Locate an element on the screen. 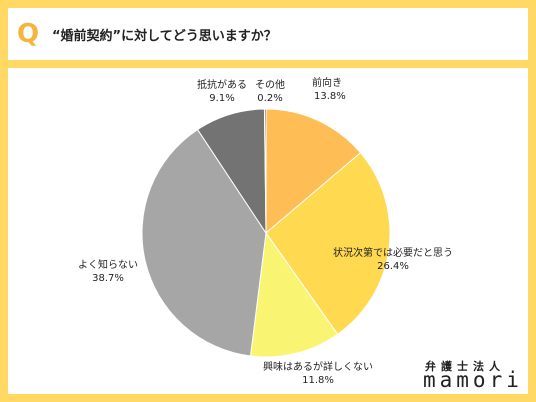 The image size is (536, 402). slice-label-2: 状況次第では必要だと思う is located at coordinates (393, 252).